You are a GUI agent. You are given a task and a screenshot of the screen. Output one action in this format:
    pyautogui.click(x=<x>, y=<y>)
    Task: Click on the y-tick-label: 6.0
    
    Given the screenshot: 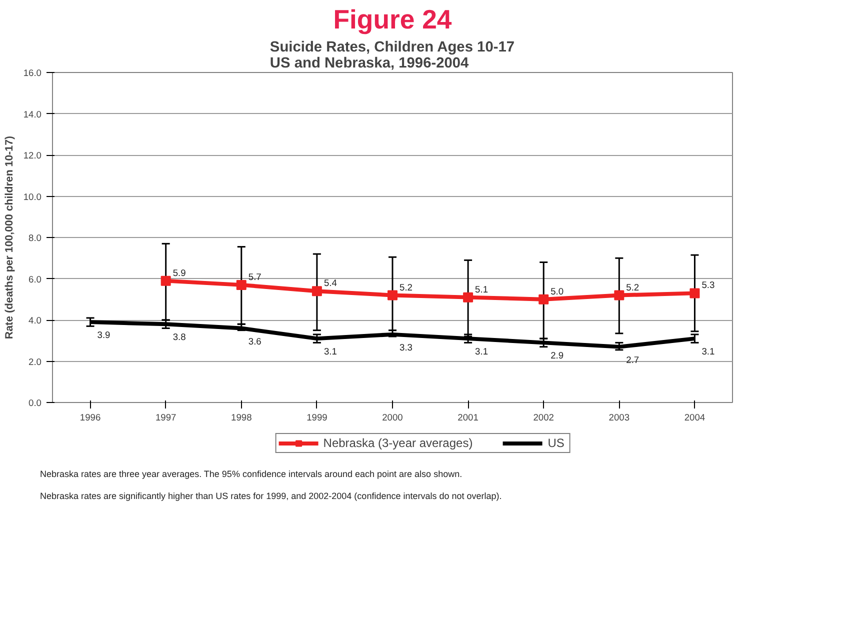 What is the action you would take?
    pyautogui.click(x=35, y=279)
    